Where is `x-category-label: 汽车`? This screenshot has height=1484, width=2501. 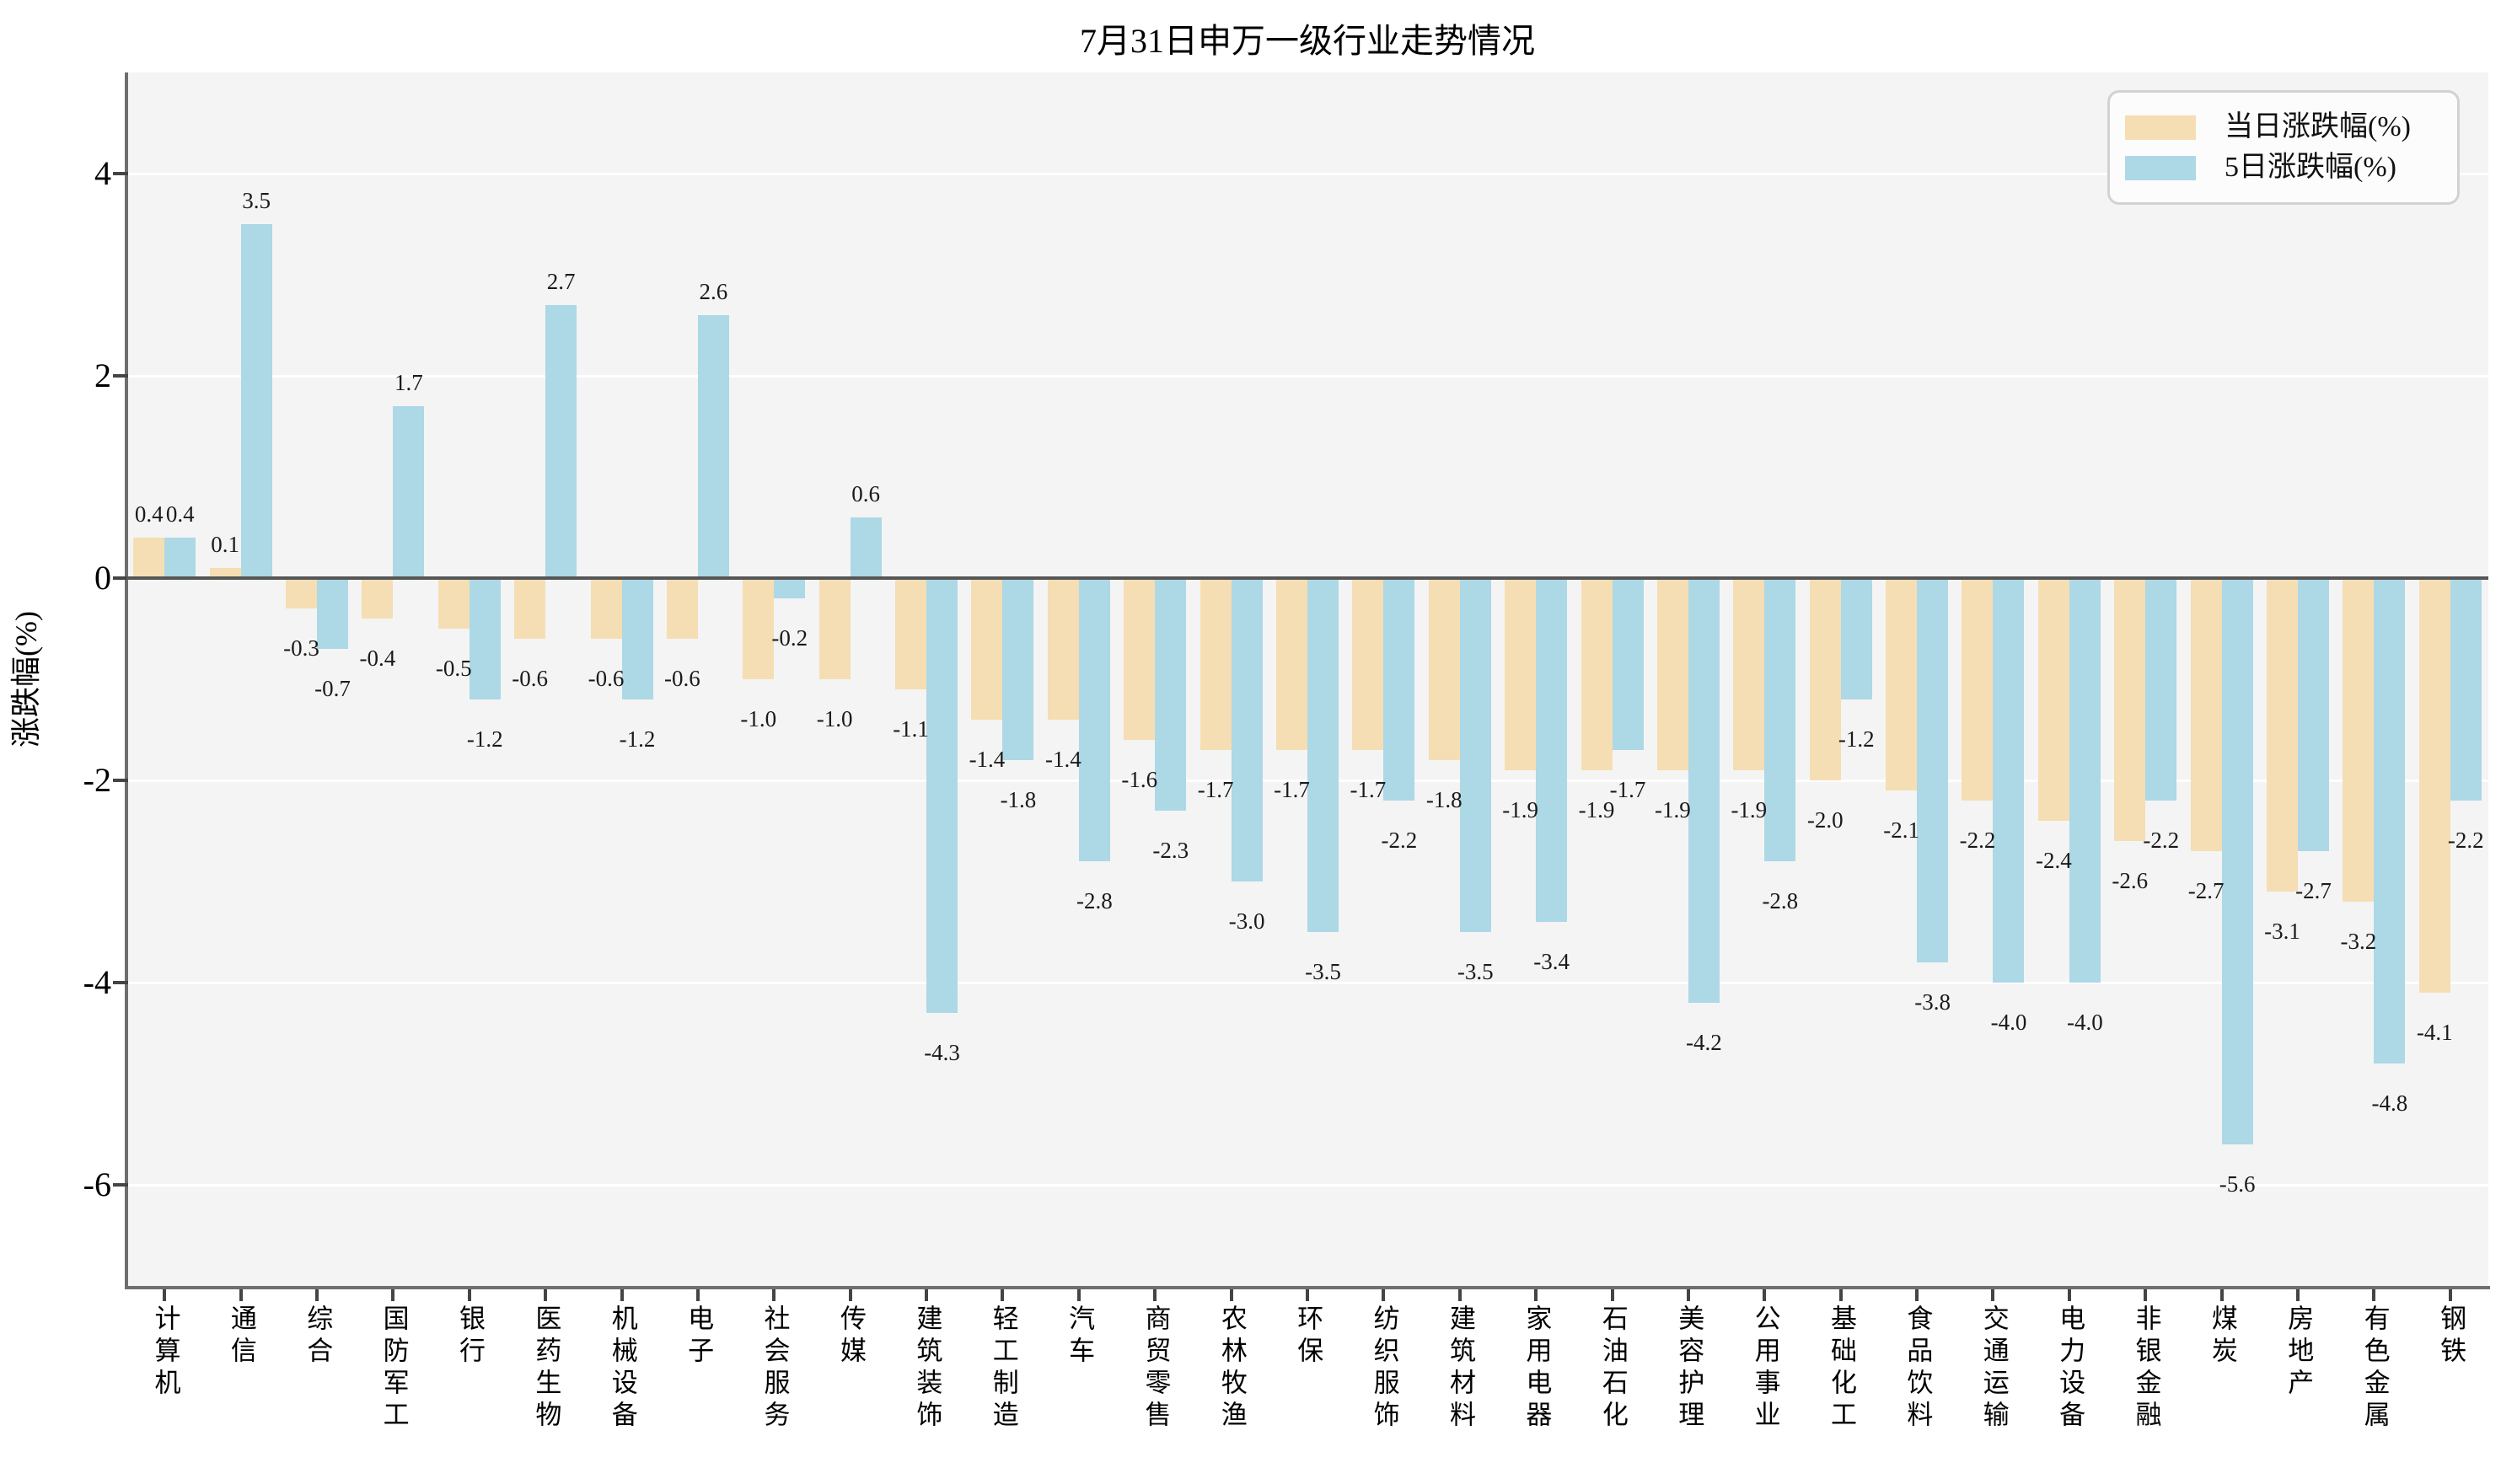 x-category-label: 汽车 is located at coordinates (1080, 1337).